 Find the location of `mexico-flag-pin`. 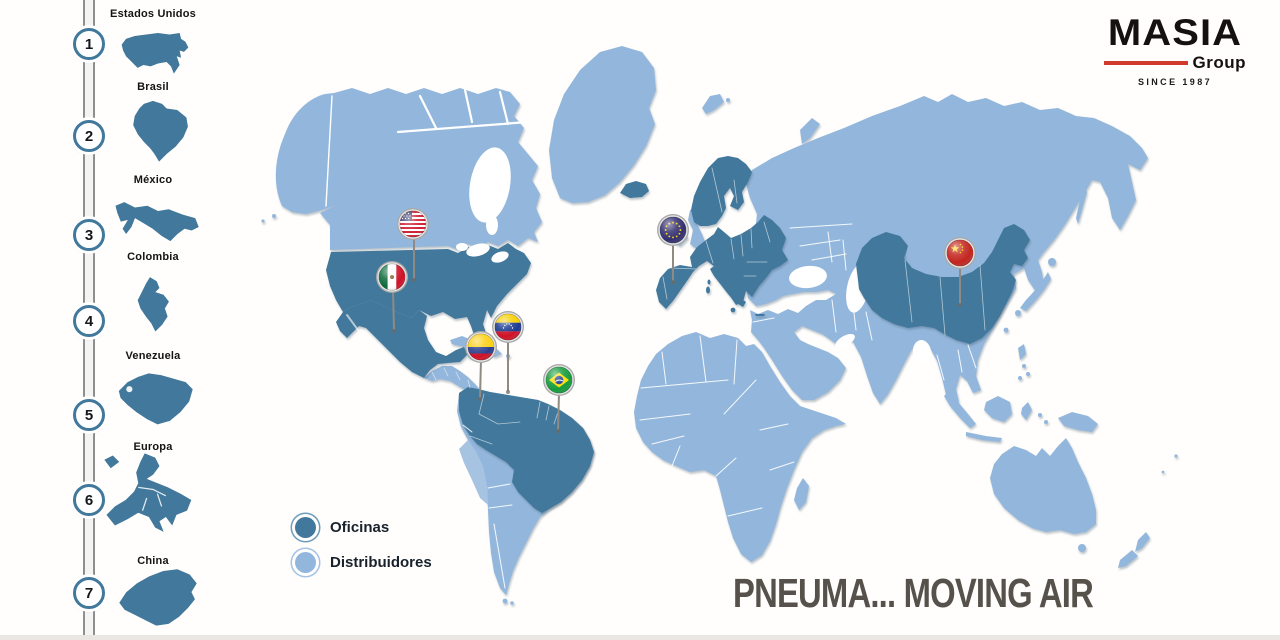

mexico-flag-pin is located at coordinates (392, 297).